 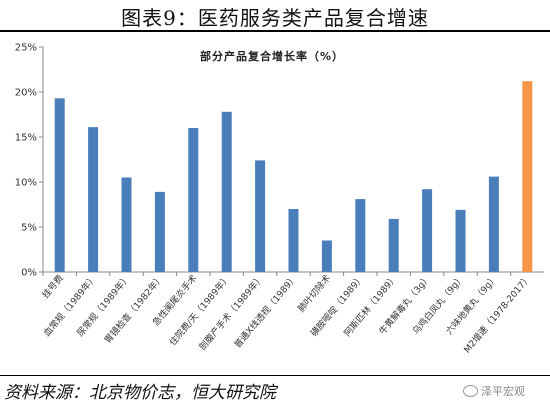 What do you see at coordinates (503, 391) in the screenshot?
I see `watermark-text: 泽平宏观` at bounding box center [503, 391].